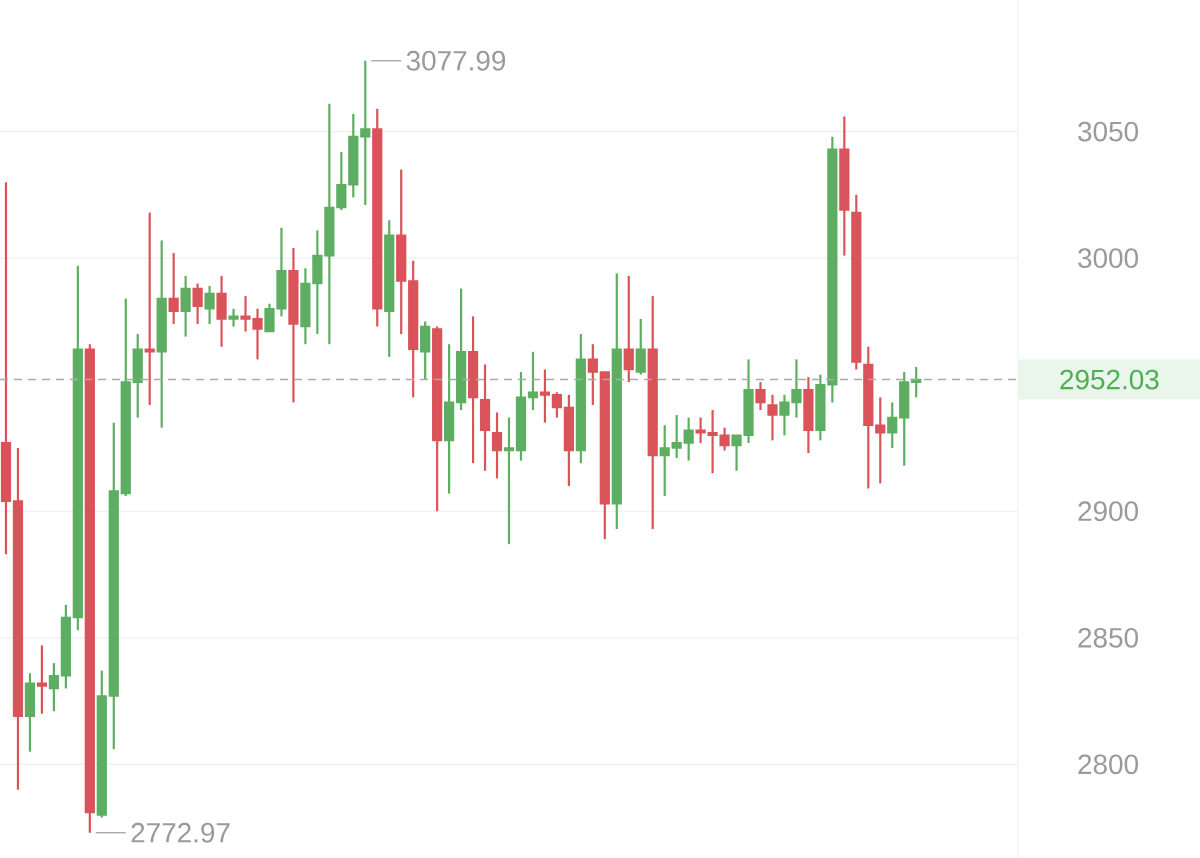 The width and height of the screenshot is (1200, 858). I want to click on annotation: 3077.99, so click(456, 60).